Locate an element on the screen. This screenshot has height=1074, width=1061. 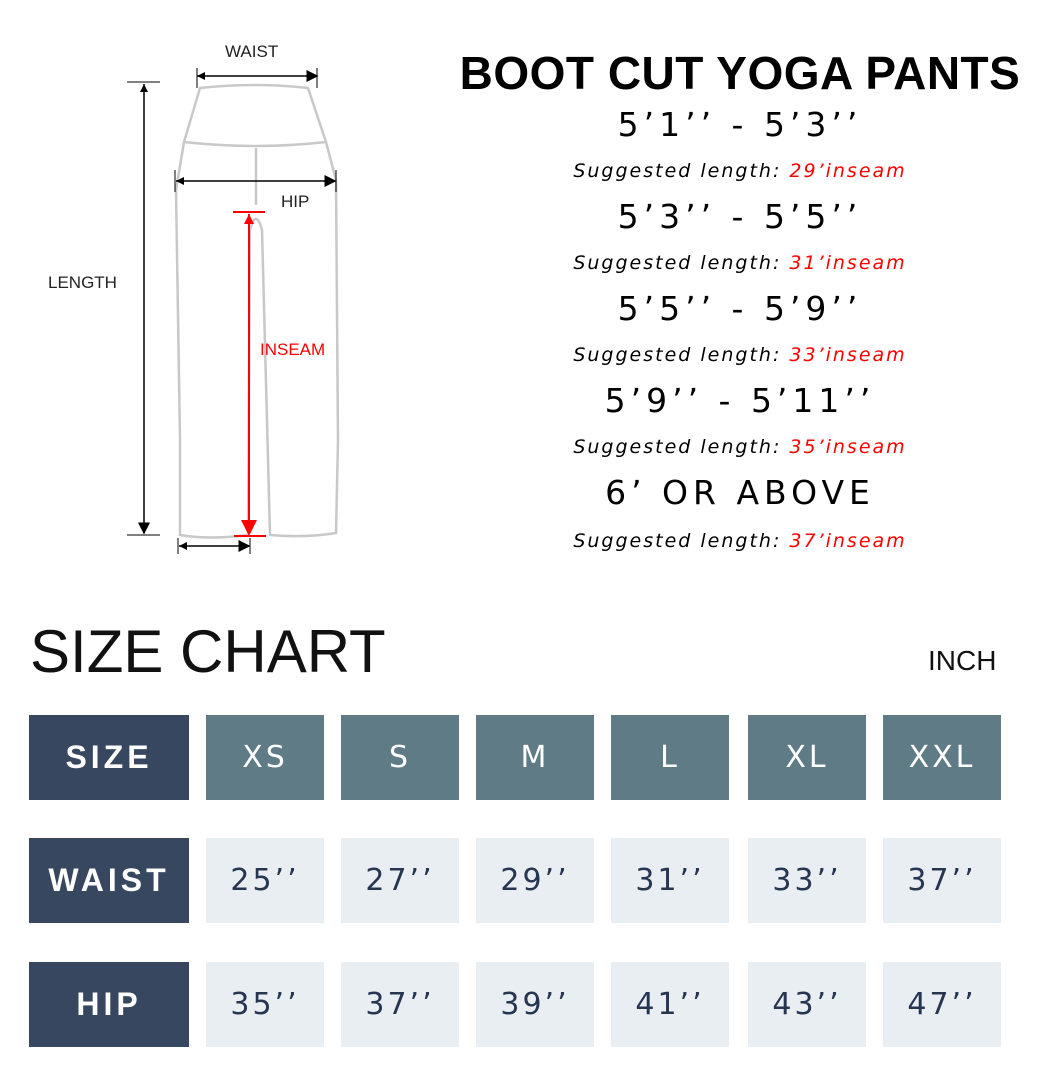
inseam-value: 37’inseam is located at coordinates (848, 541).